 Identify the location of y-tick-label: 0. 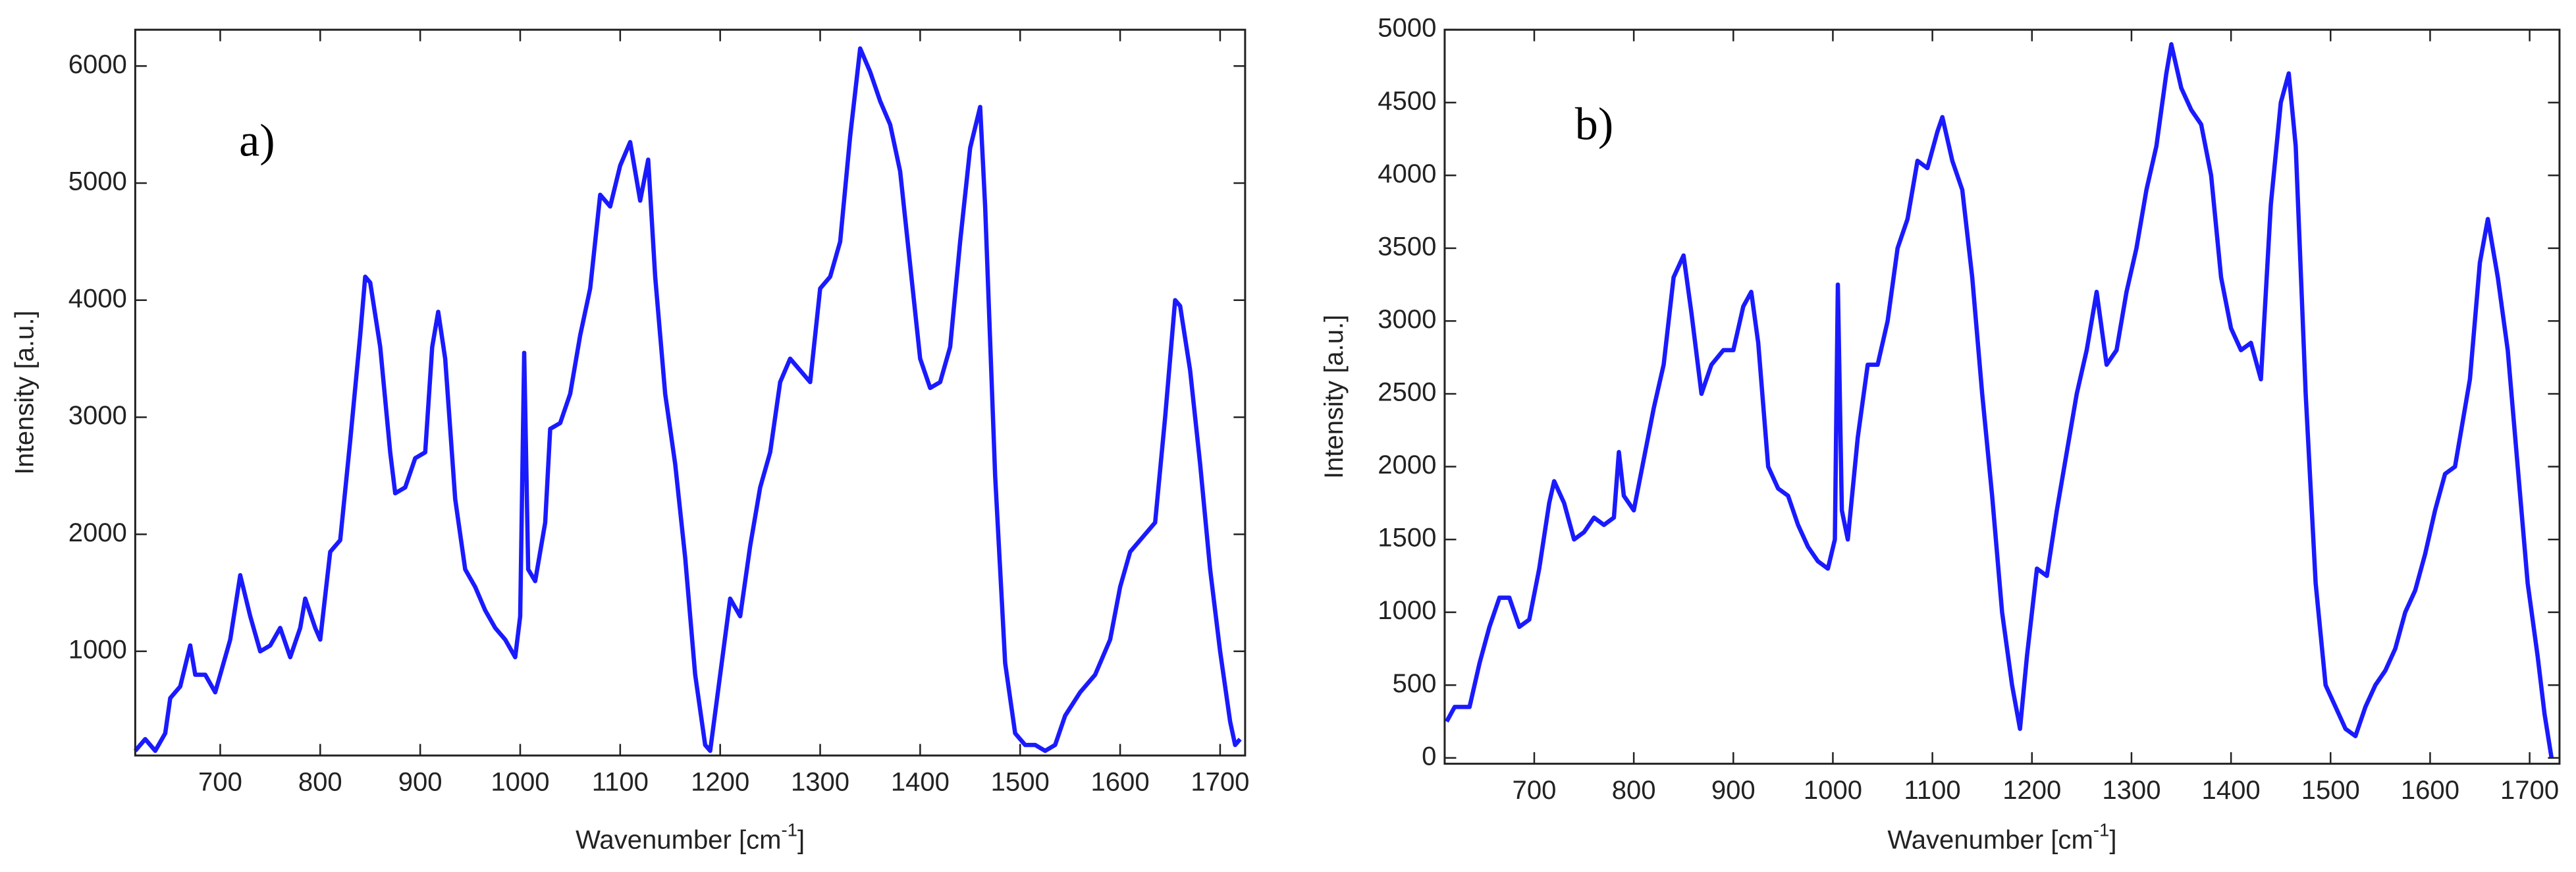
(1429, 756).